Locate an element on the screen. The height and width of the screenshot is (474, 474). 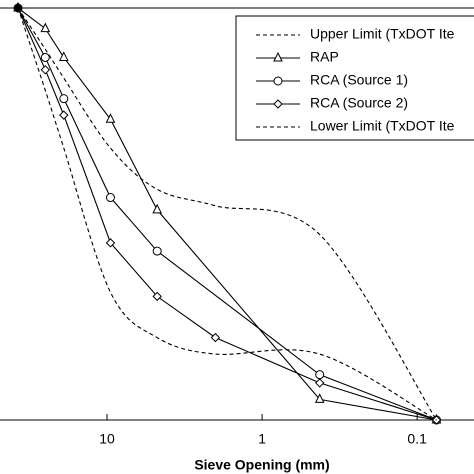
legend-label: Lower Limit (TxDOT Ite is located at coordinates (382, 126).